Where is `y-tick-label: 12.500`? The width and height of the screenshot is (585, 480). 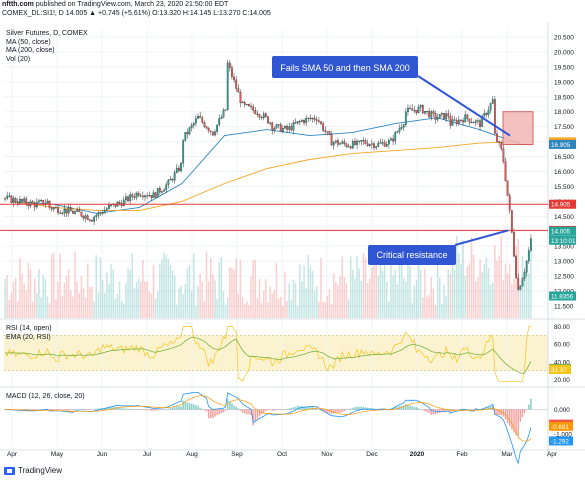 y-tick-label: 12.500 is located at coordinates (564, 277).